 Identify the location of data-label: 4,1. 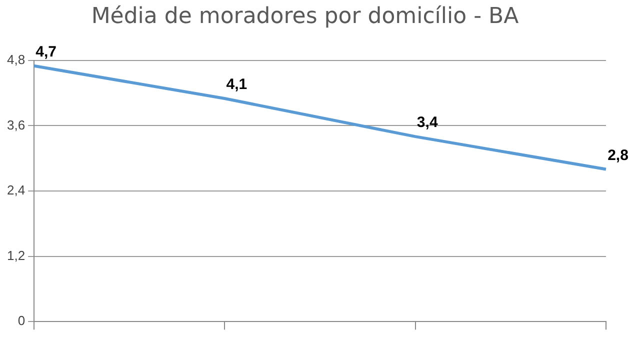
(237, 85).